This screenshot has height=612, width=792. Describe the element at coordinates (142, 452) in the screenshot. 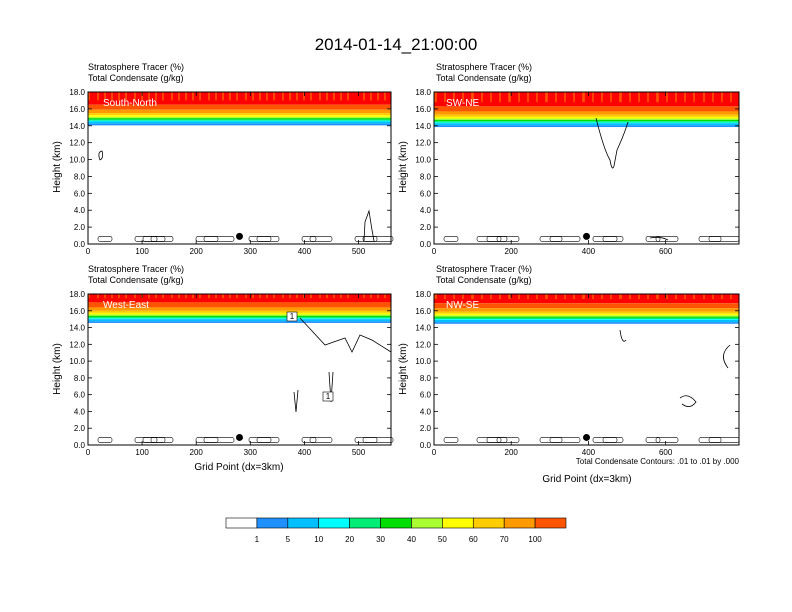

I see `x-tick-label: 100` at that location.